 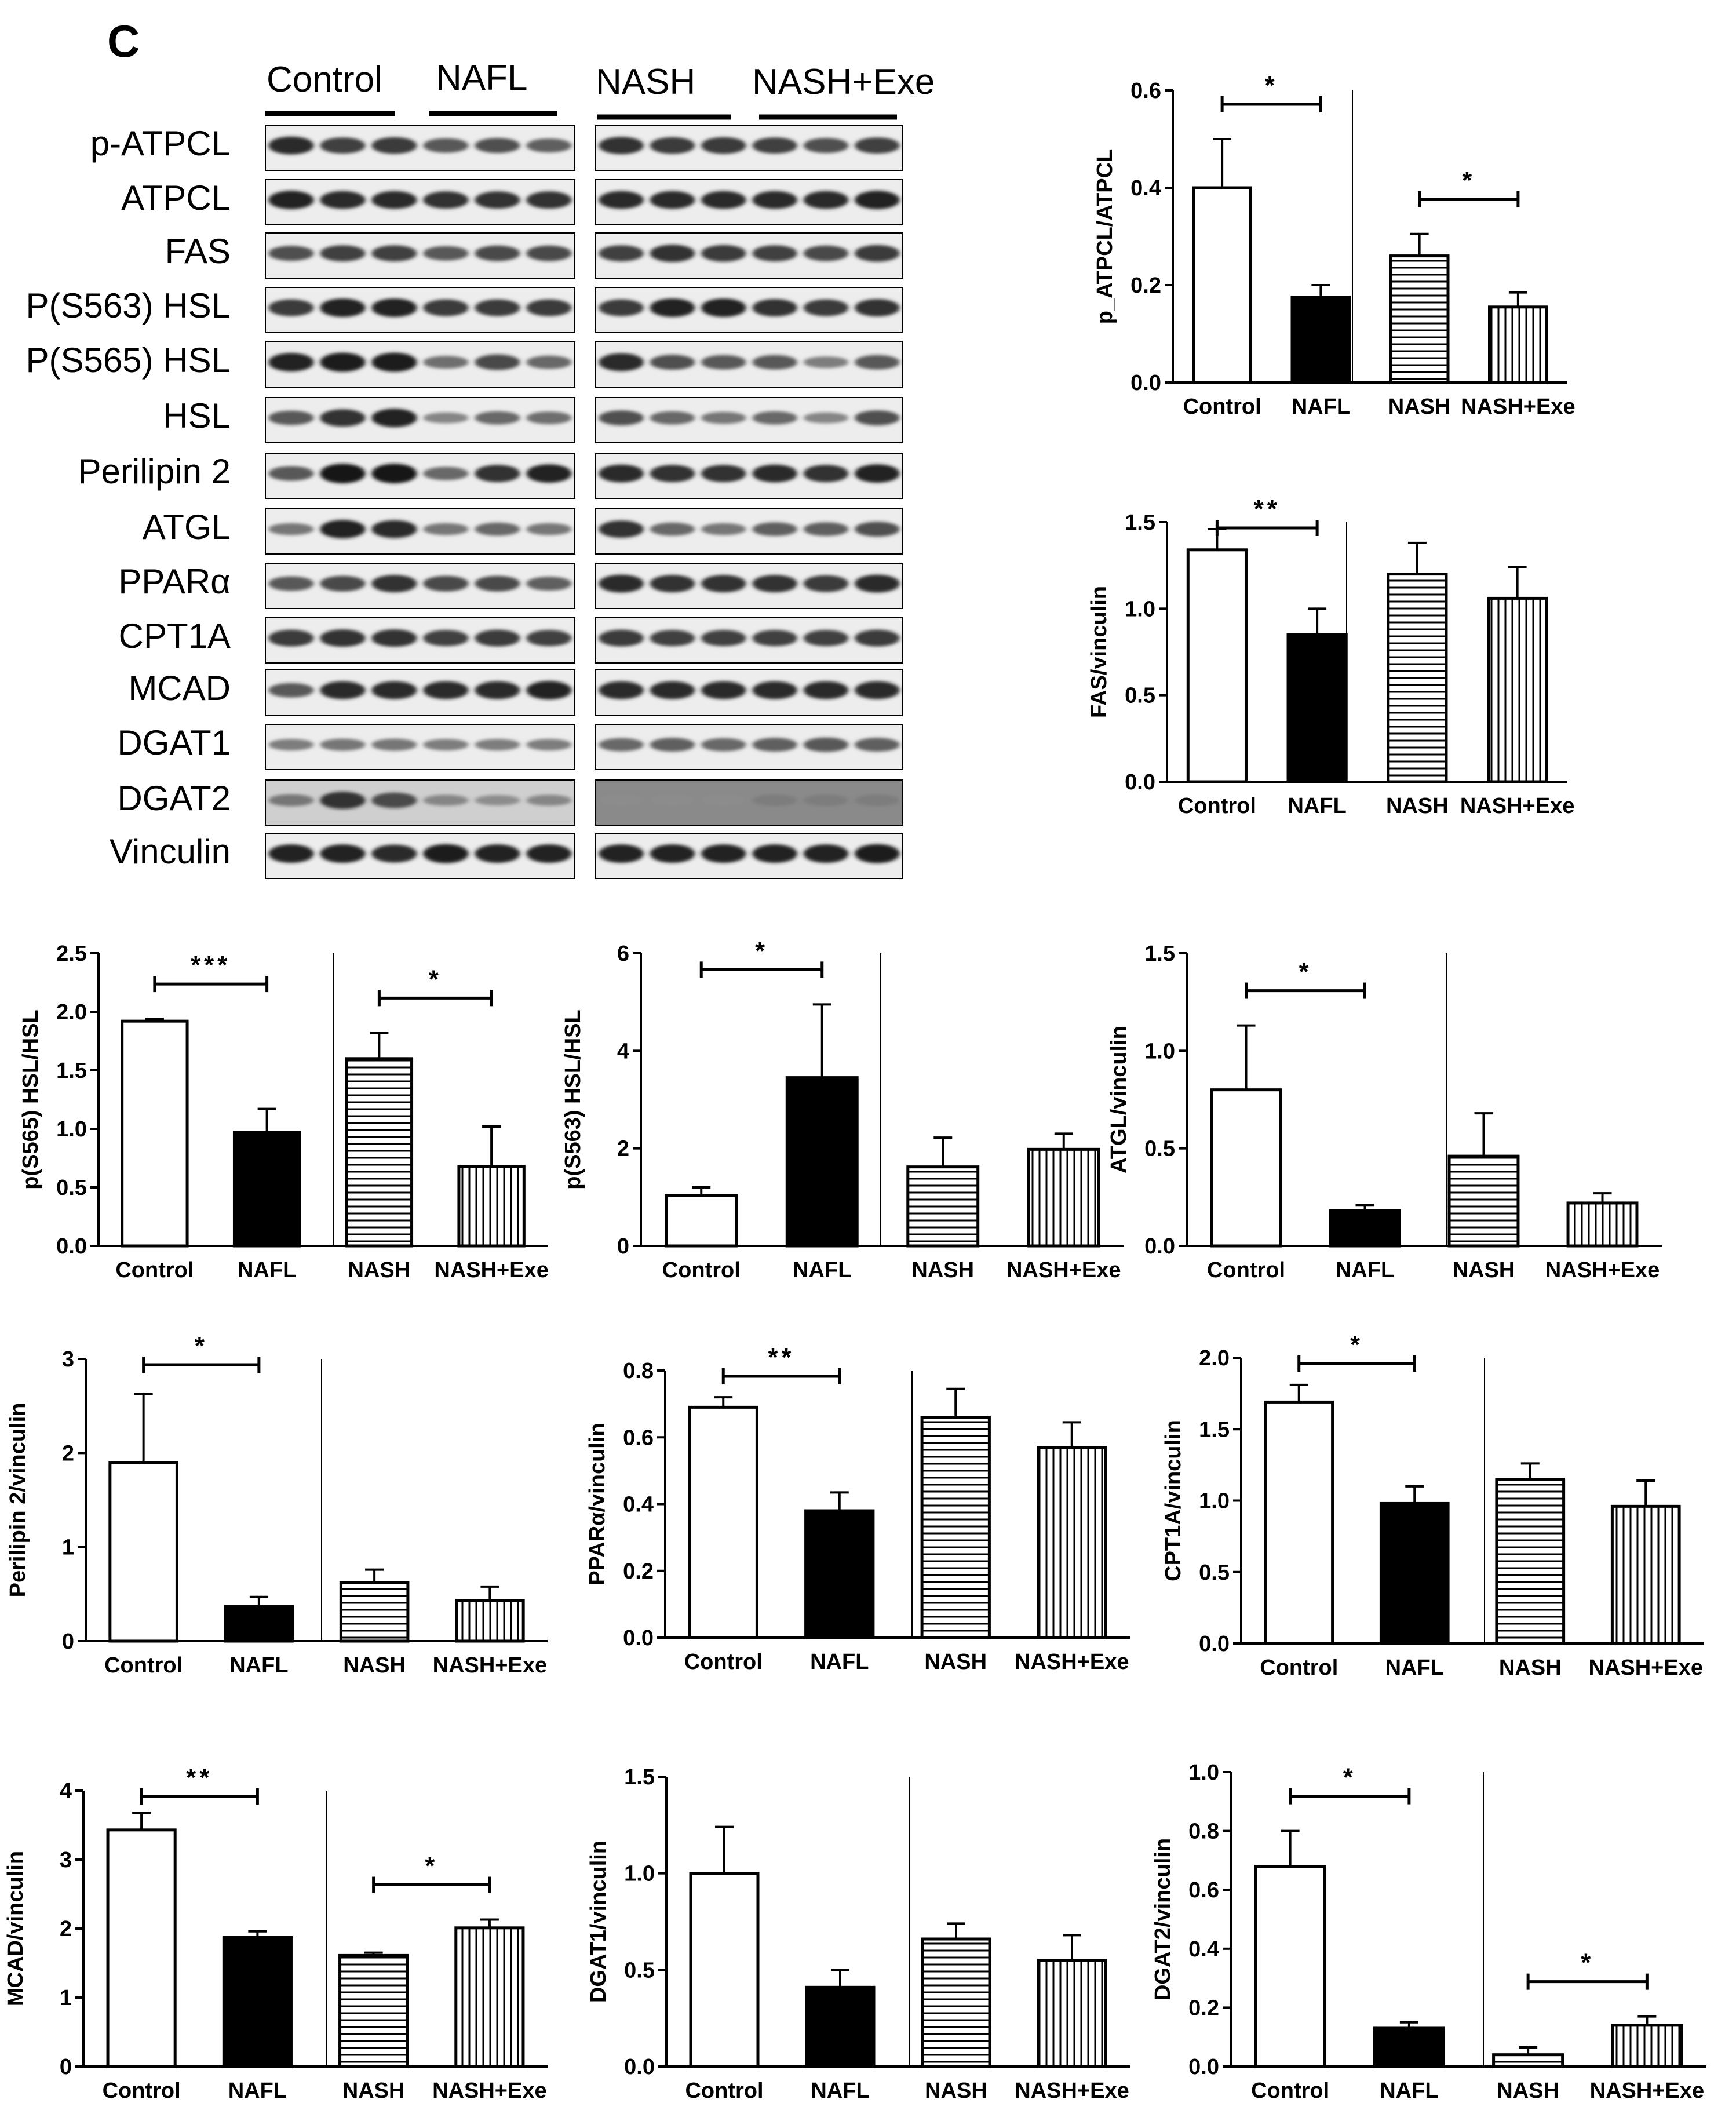 I want to click on y-axis-label: CPT1A/vinculin, so click(x=1173, y=1501).